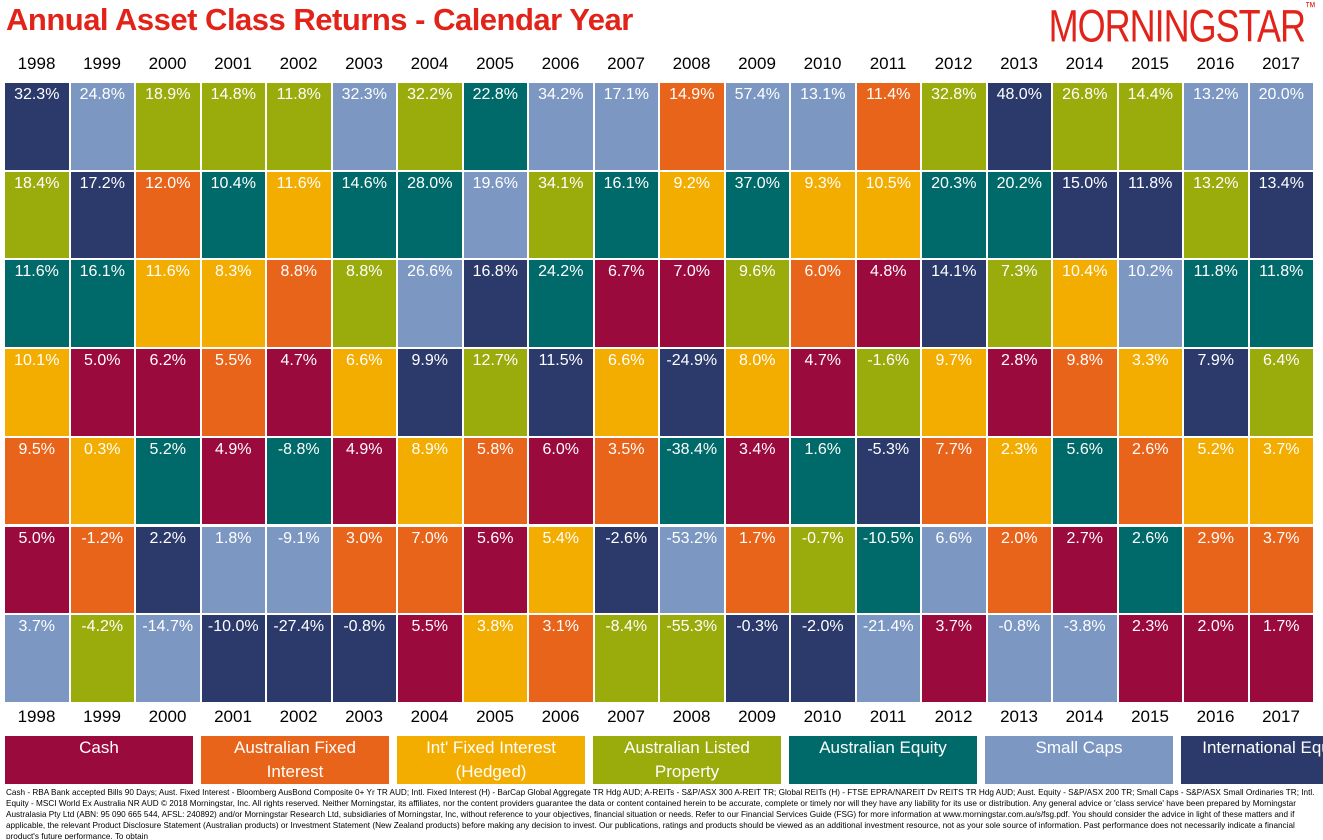  What do you see at coordinates (233, 63) in the screenshot?
I see `year-label-top: 2001` at bounding box center [233, 63].